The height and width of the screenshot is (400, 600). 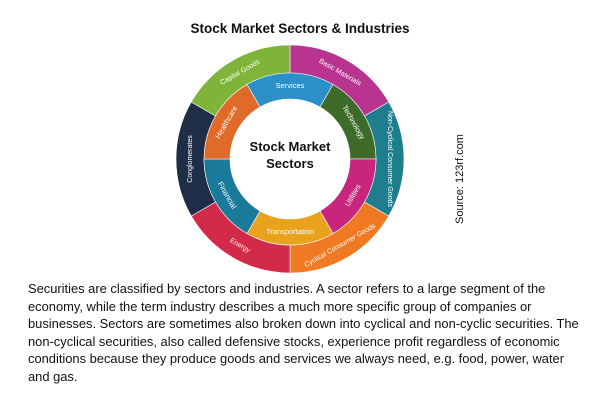 What do you see at coordinates (389, 159) in the screenshot?
I see `outer_ring-label-non-cyclical-consumer-goods: Non-Cyclical Consumer Goods` at bounding box center [389, 159].